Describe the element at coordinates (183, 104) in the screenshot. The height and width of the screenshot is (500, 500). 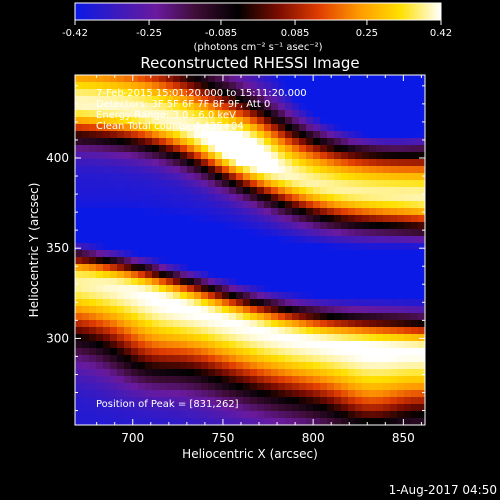
I see `annotation-detectors: Detectors: 3F 5F 6F 7F 8F 9F, Att 0` at that location.